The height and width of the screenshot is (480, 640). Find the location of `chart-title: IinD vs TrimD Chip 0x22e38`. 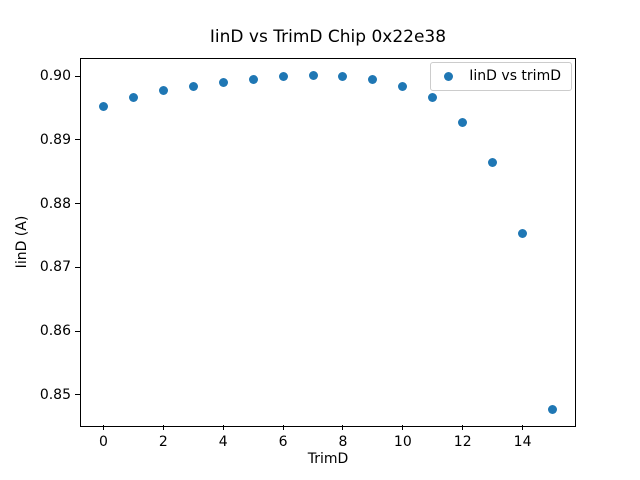

chart-title: IinD vs TrimD Chip 0x22e38 is located at coordinates (328, 37).